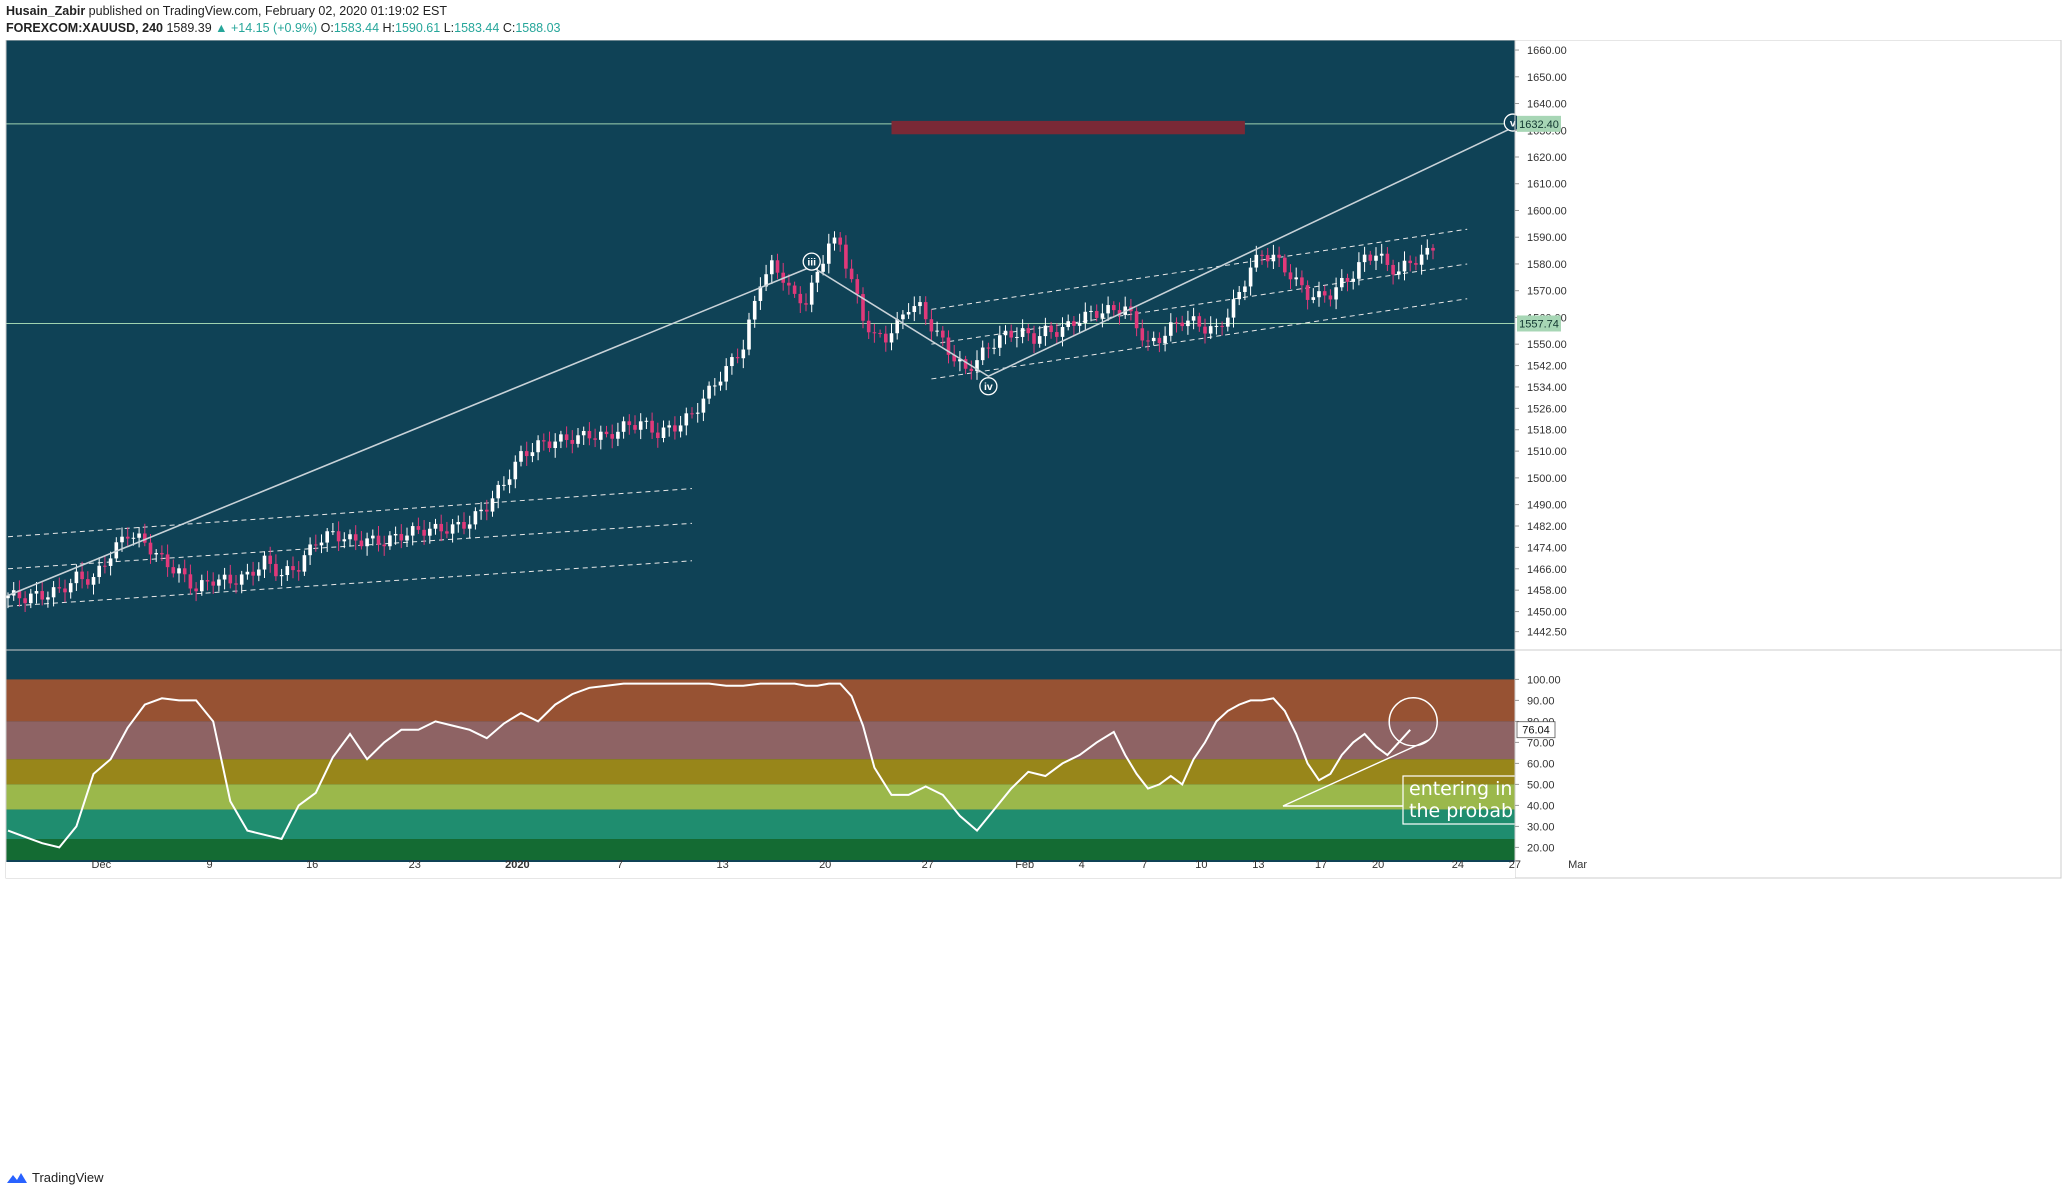  Describe the element at coordinates (1068, 127) in the screenshot. I see `target-zone` at that location.